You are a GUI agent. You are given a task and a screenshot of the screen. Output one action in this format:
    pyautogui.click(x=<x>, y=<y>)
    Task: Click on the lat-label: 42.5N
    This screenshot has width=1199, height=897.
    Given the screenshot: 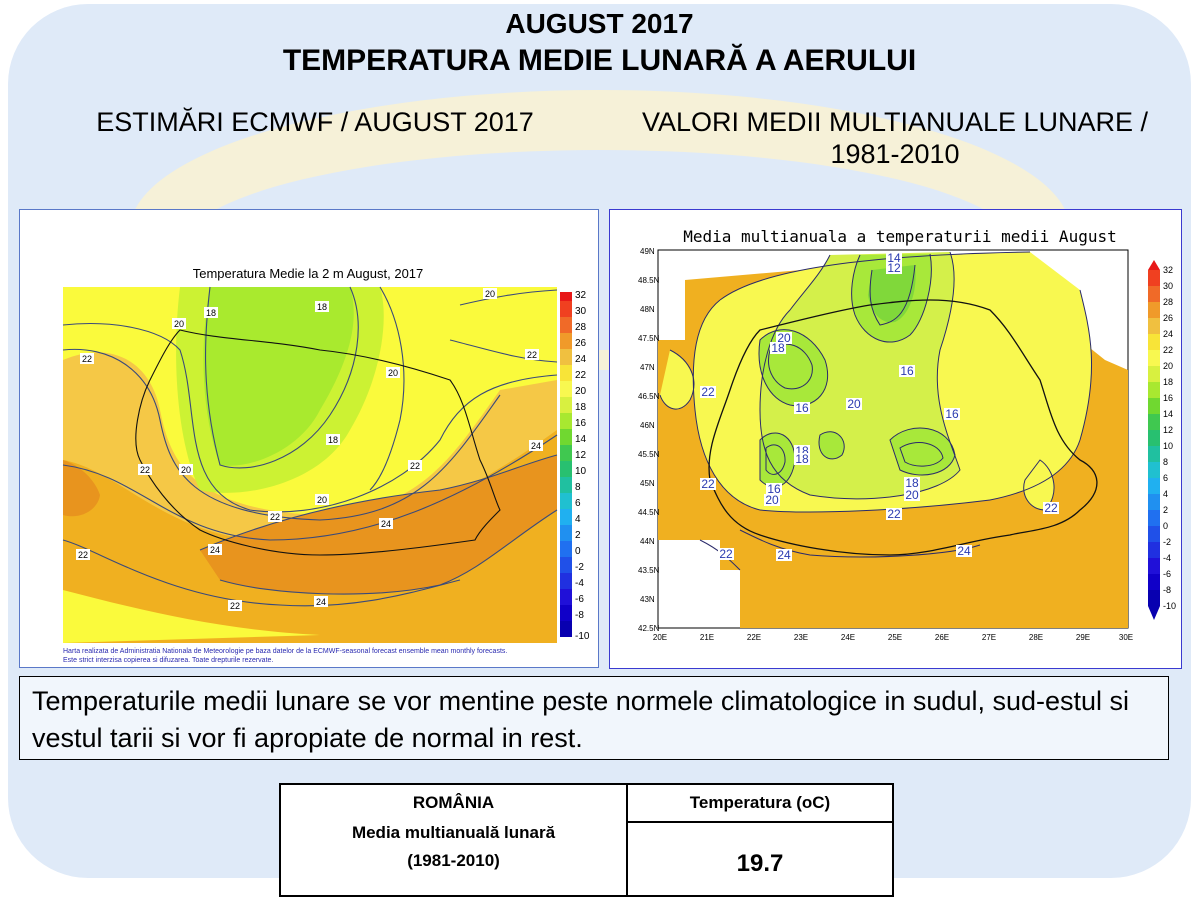 What is the action you would take?
    pyautogui.click(x=649, y=628)
    